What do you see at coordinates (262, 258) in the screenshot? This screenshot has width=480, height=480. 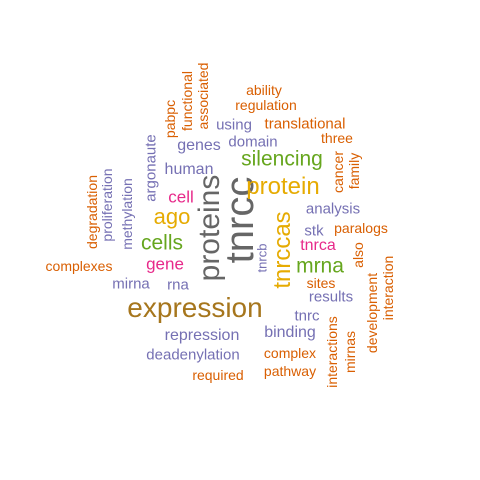 I see `cloud-word-tnrcb: tnrcb` at bounding box center [262, 258].